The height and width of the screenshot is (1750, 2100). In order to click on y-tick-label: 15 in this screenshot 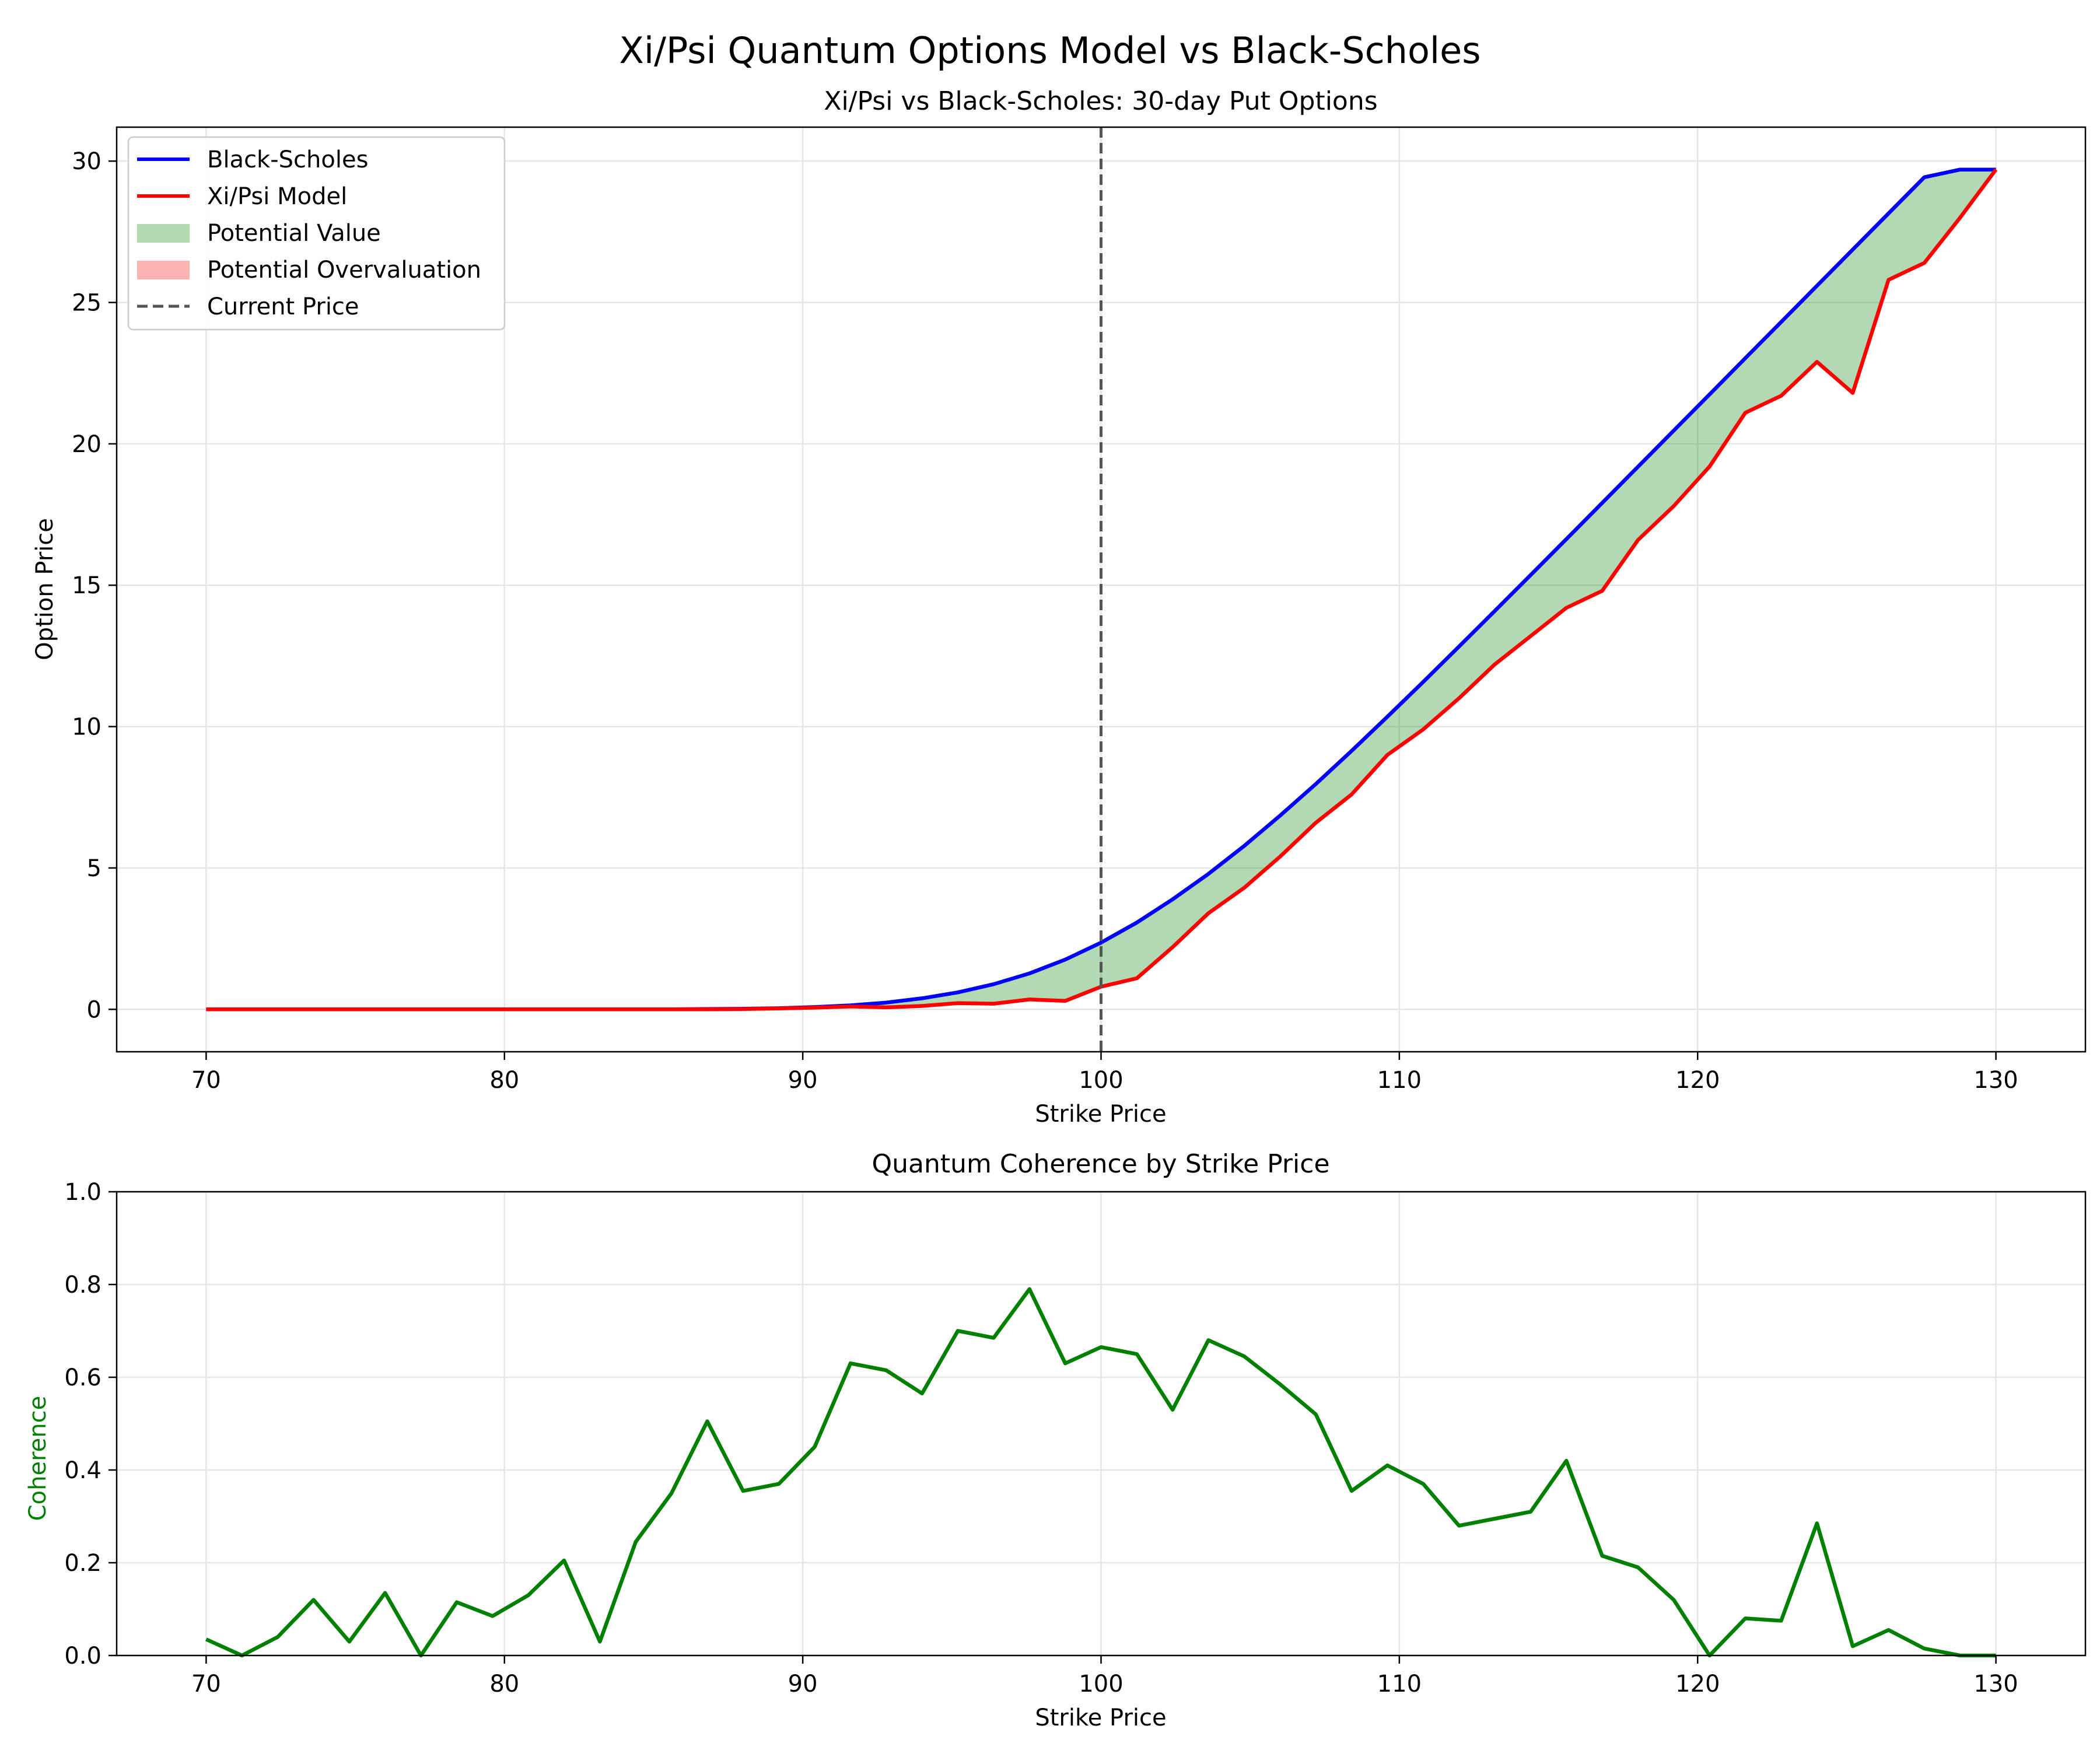, I will do `click(87, 585)`.